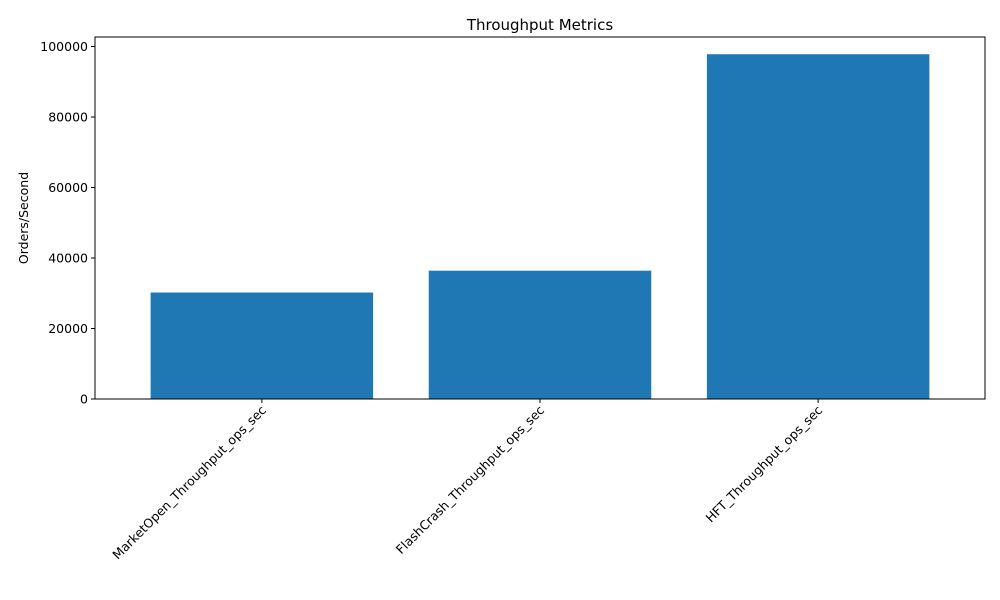 This screenshot has height=600, width=1000. What do you see at coordinates (540, 25) in the screenshot?
I see `chart-title: Throughput Metrics` at bounding box center [540, 25].